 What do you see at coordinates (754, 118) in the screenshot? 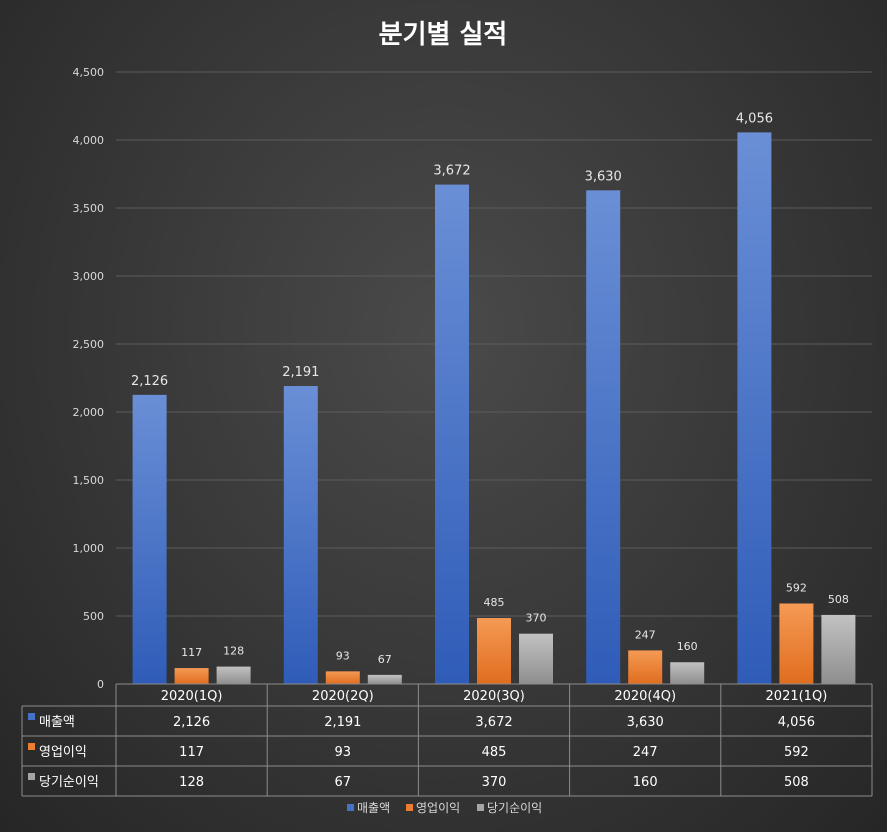
I see `data-label: 4,056` at bounding box center [754, 118].